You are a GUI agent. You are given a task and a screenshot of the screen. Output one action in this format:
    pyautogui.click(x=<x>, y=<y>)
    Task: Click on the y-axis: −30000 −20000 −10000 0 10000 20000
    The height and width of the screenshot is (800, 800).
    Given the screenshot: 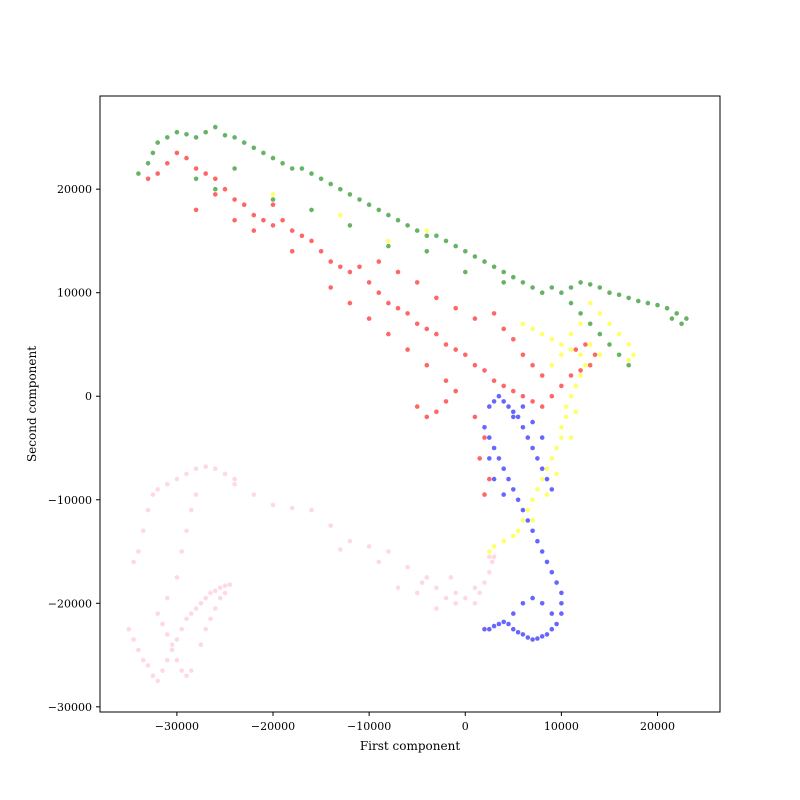 What is the action you would take?
    pyautogui.click(x=74, y=448)
    